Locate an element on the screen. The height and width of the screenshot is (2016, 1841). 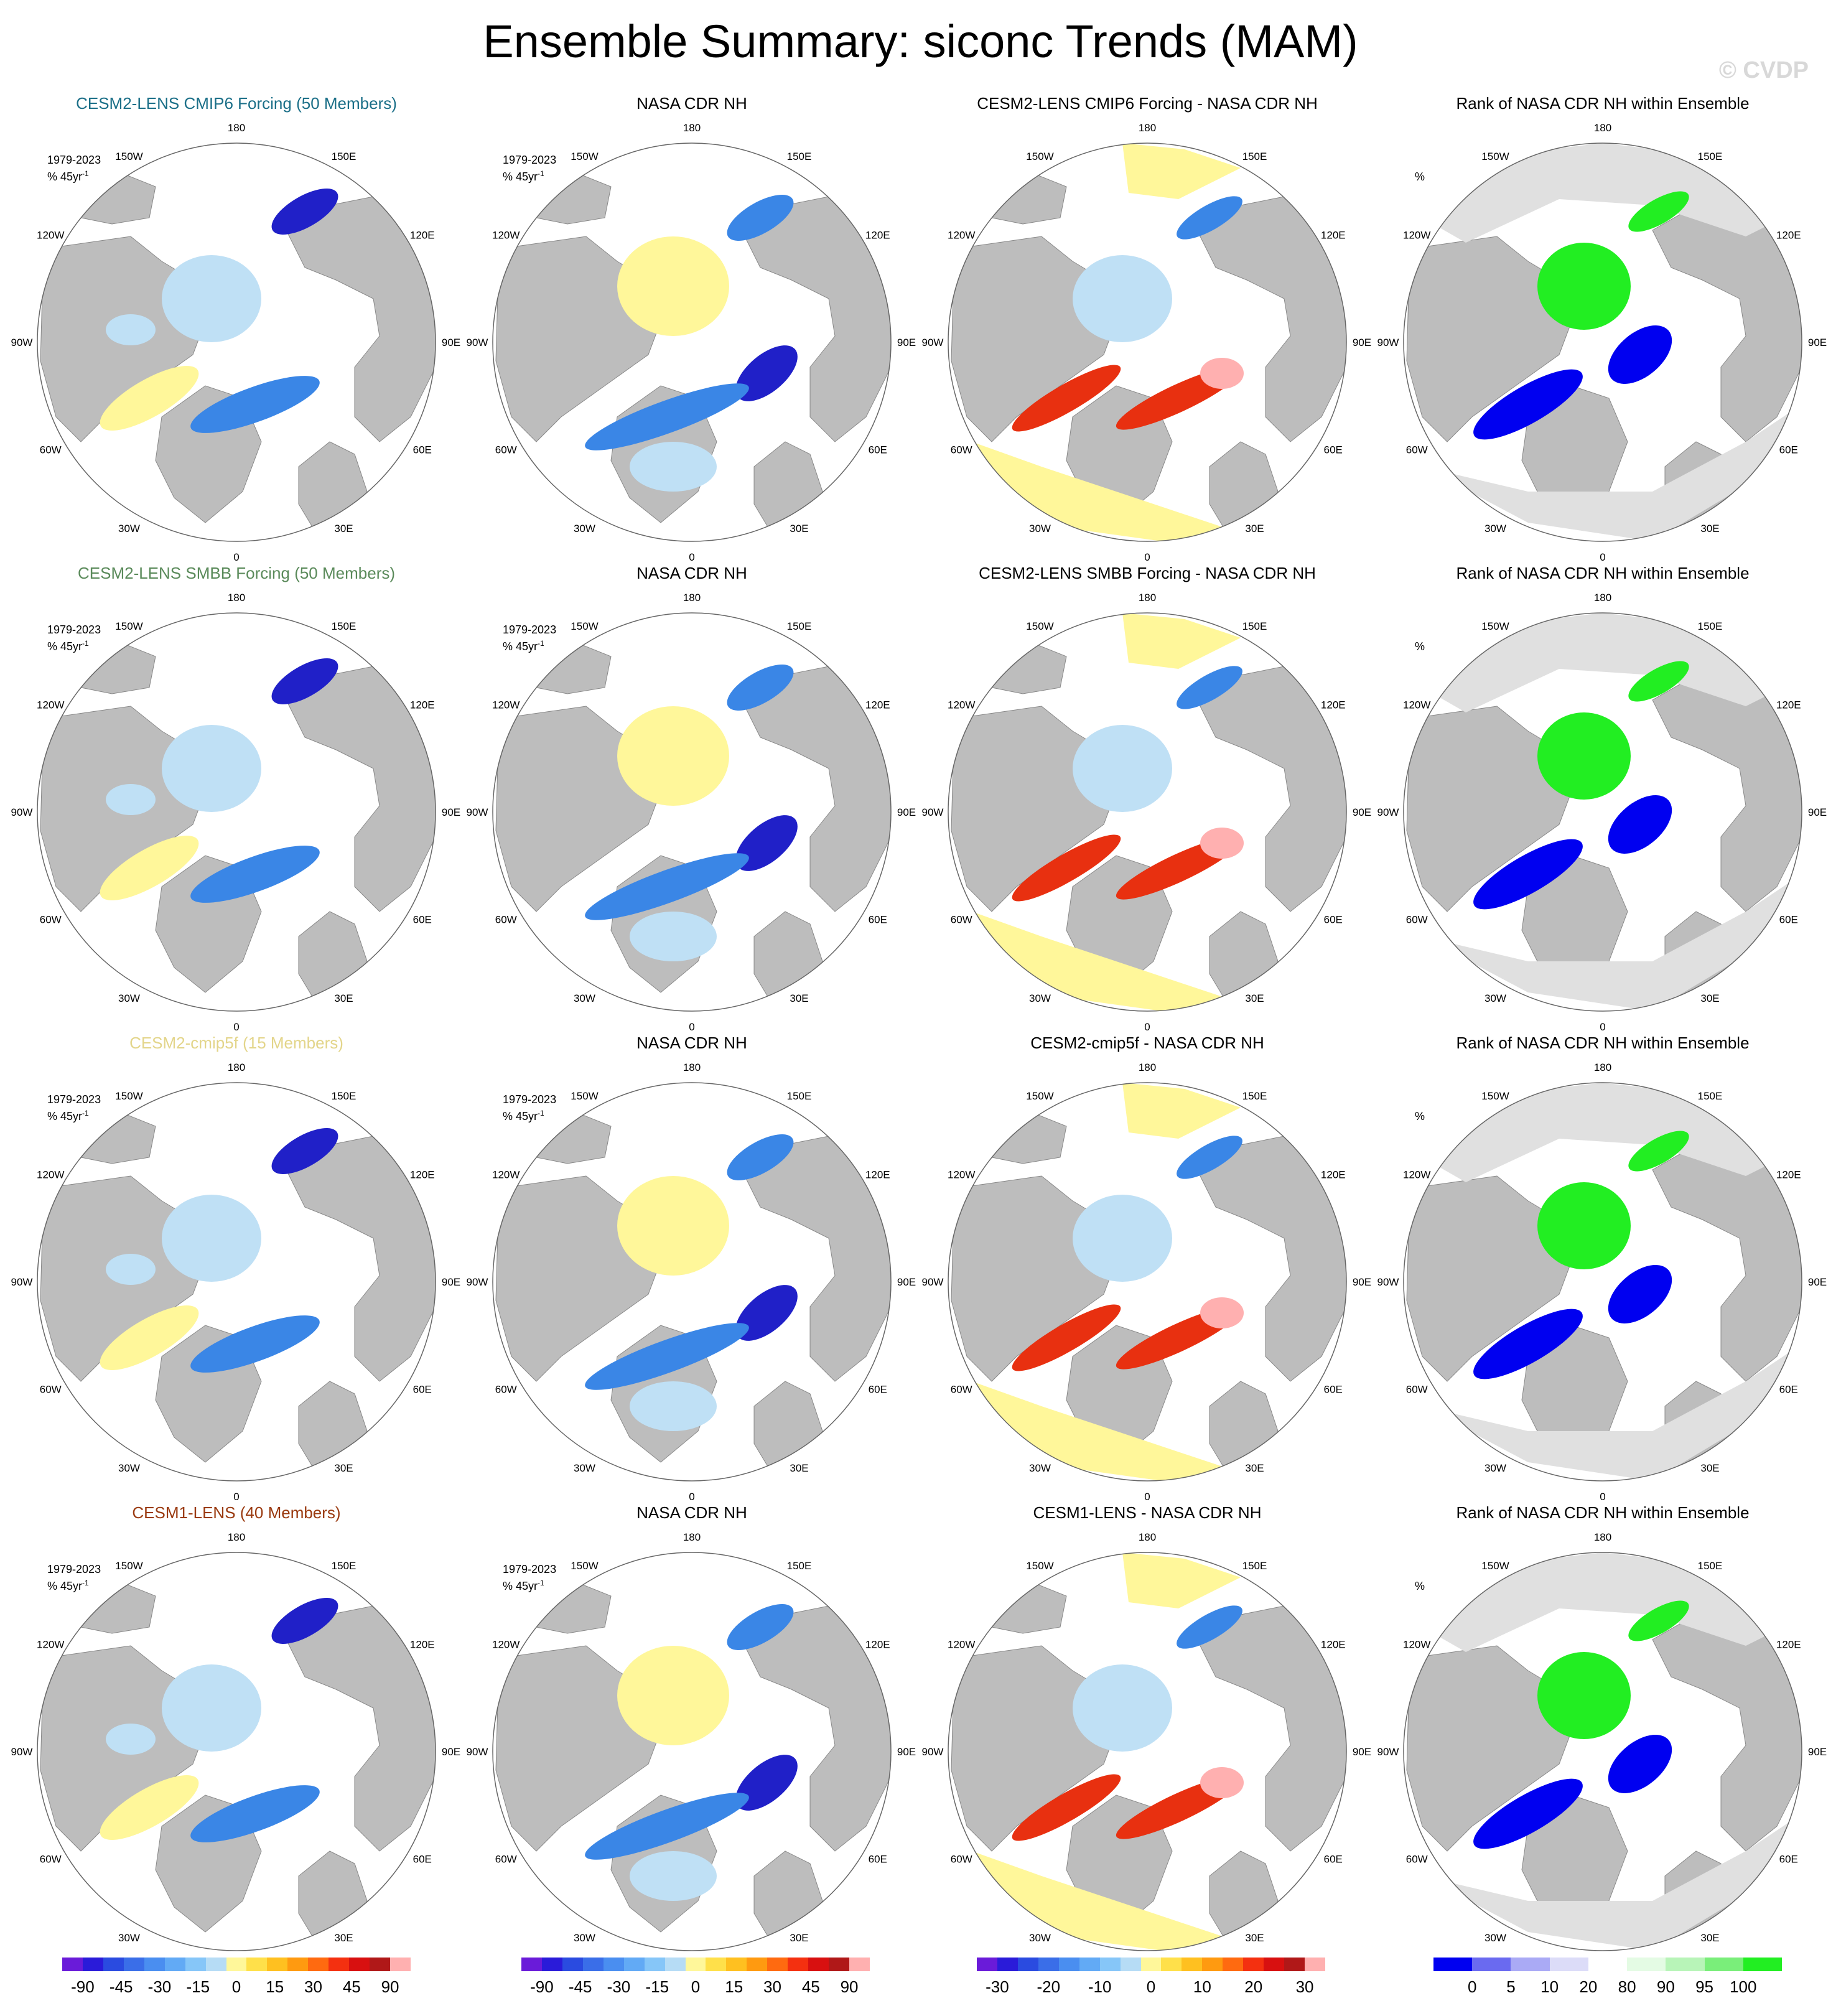
colorbar-tick-label: 100 is located at coordinates (1743, 1986).